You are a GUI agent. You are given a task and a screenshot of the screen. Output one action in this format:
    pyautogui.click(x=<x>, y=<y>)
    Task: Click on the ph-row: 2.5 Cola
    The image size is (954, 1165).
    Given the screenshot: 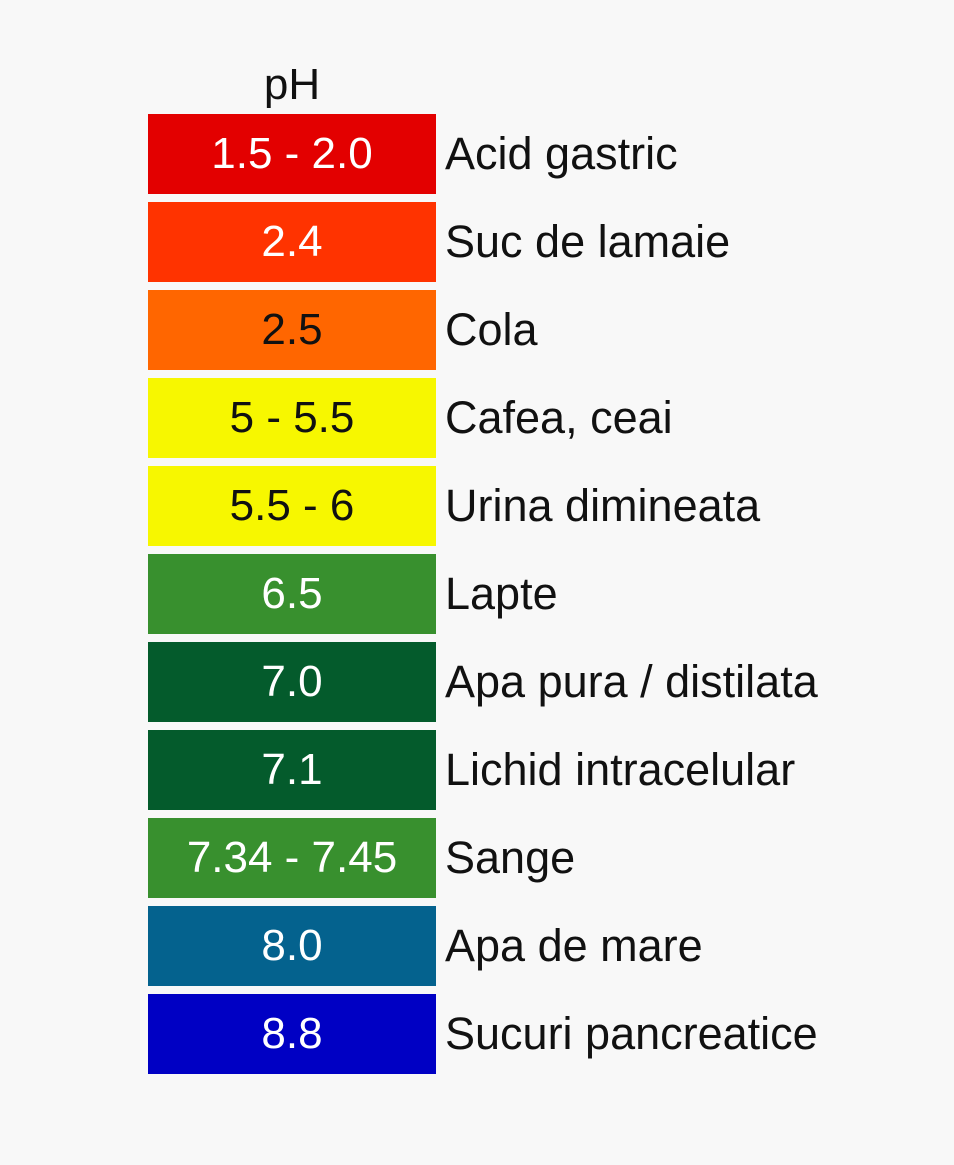 What is the action you would take?
    pyautogui.click(x=528, y=330)
    